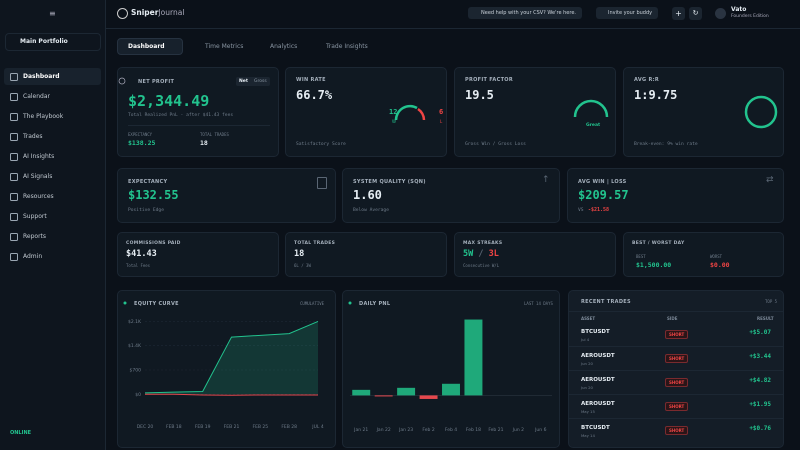 This screenshot has width=800, height=450. What do you see at coordinates (153, 195) in the screenshot?
I see `value: $132.55` at bounding box center [153, 195].